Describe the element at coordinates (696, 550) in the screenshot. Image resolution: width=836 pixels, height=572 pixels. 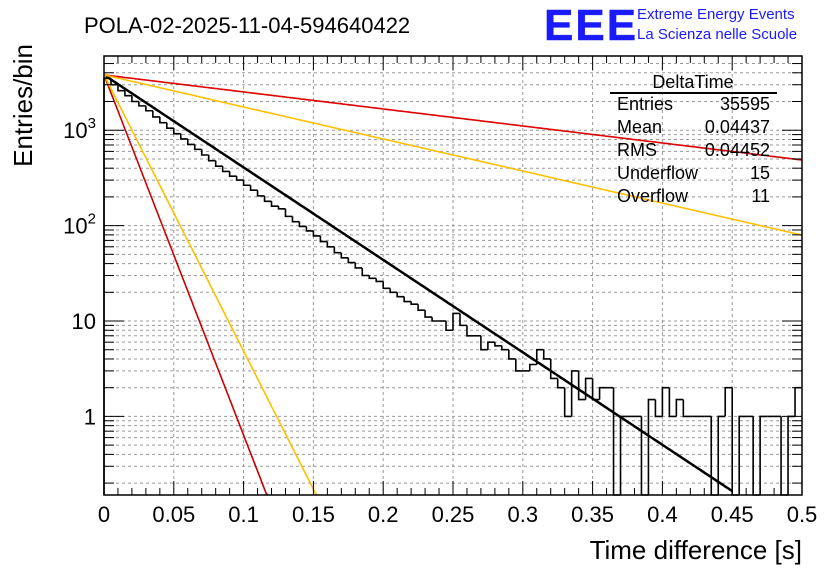
I see `x-axis-label: Time difference [s]` at that location.